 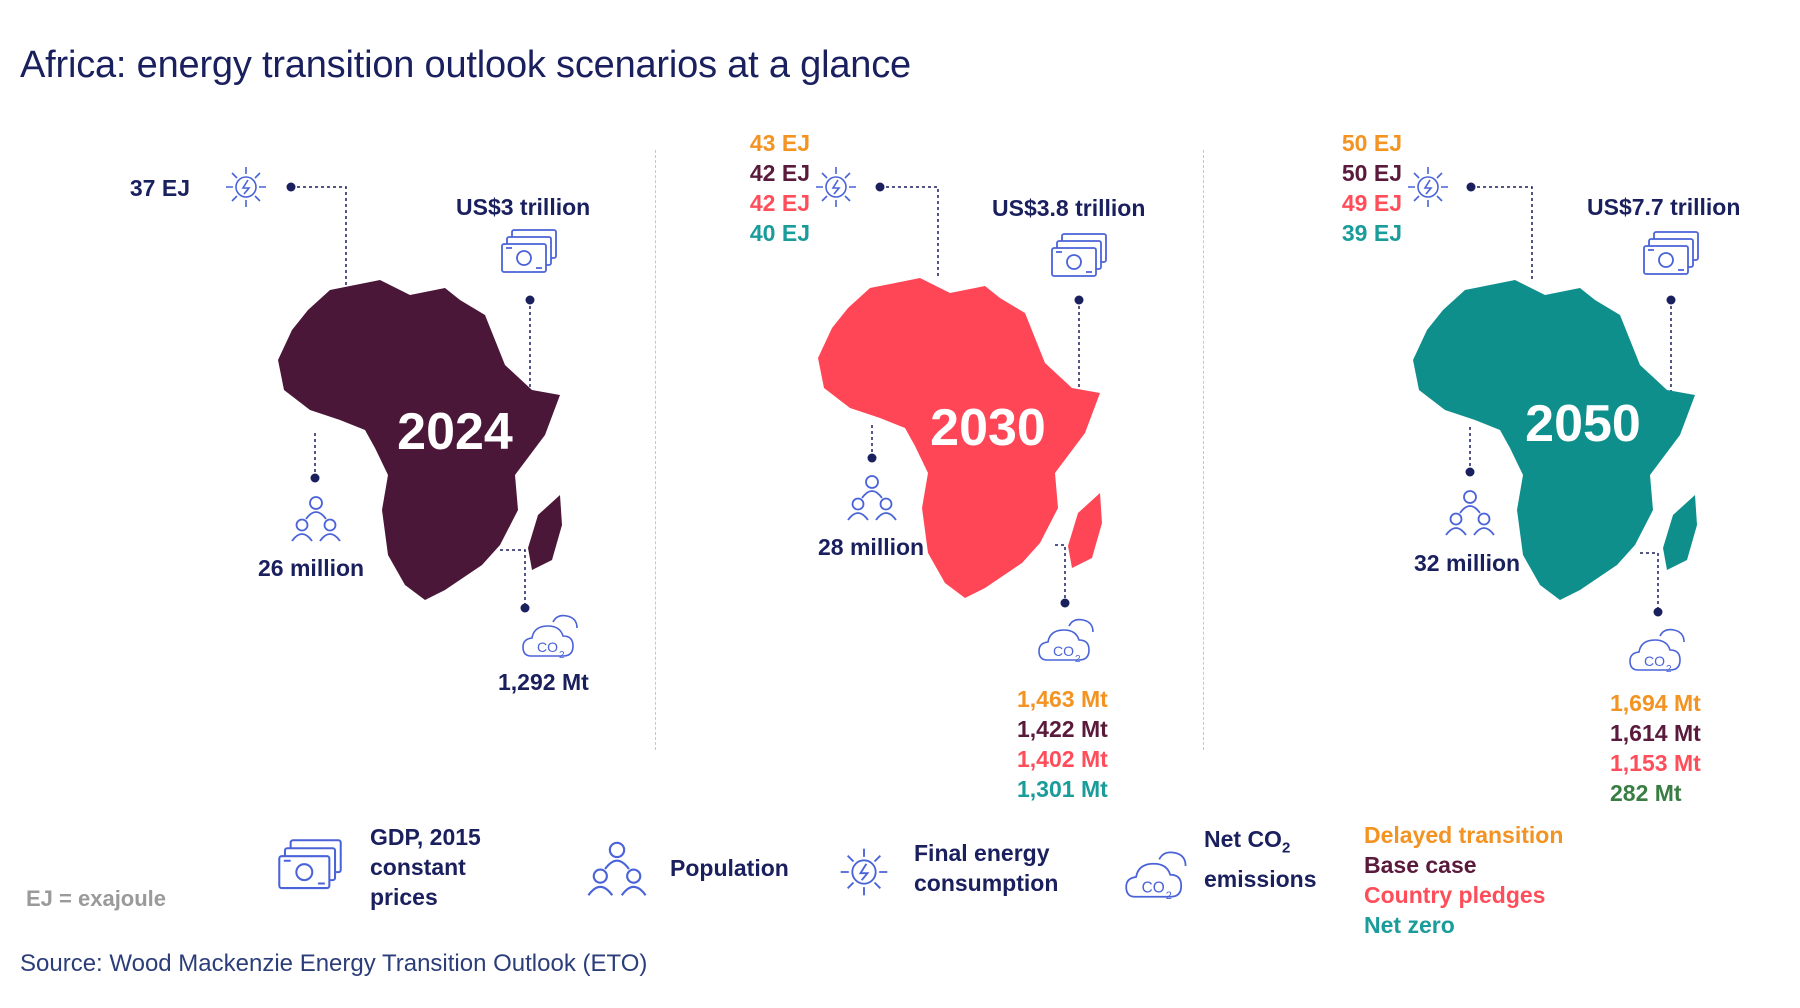 I want to click on year-label: 2050, so click(x=1583, y=424).